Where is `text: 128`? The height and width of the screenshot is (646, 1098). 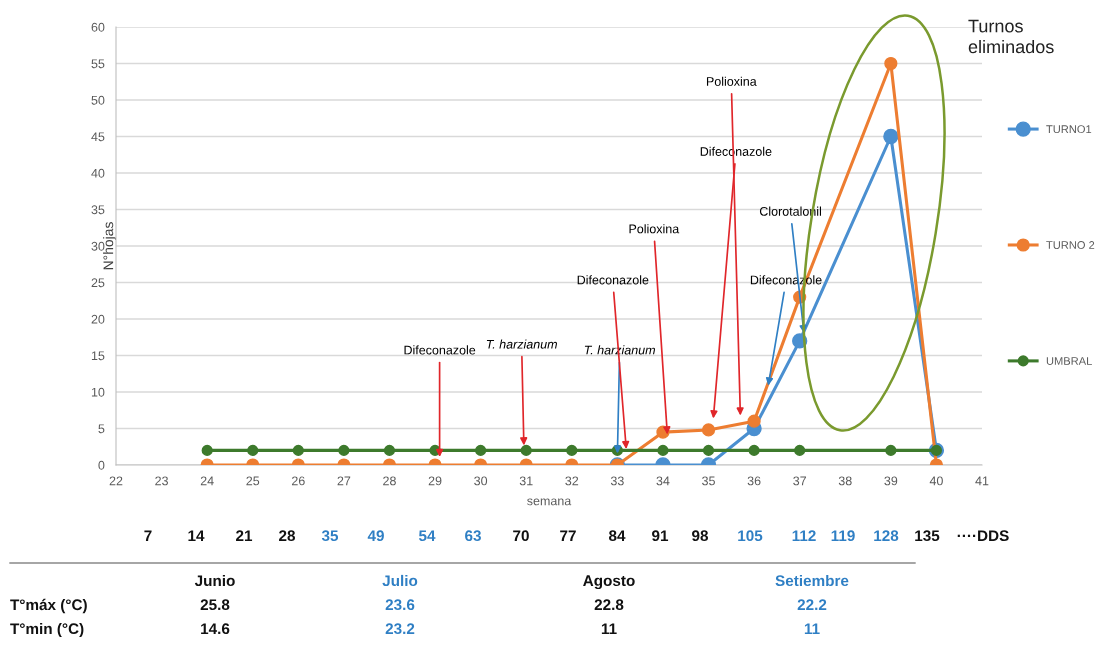 text: 128 is located at coordinates (886, 536).